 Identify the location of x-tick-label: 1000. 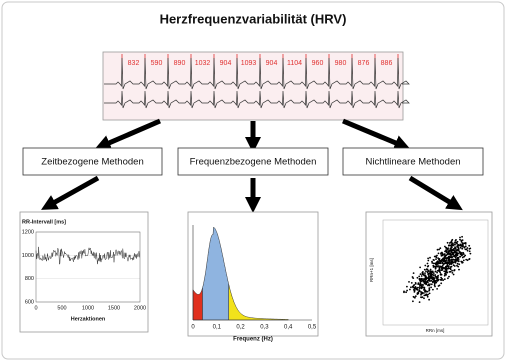
(88, 308).